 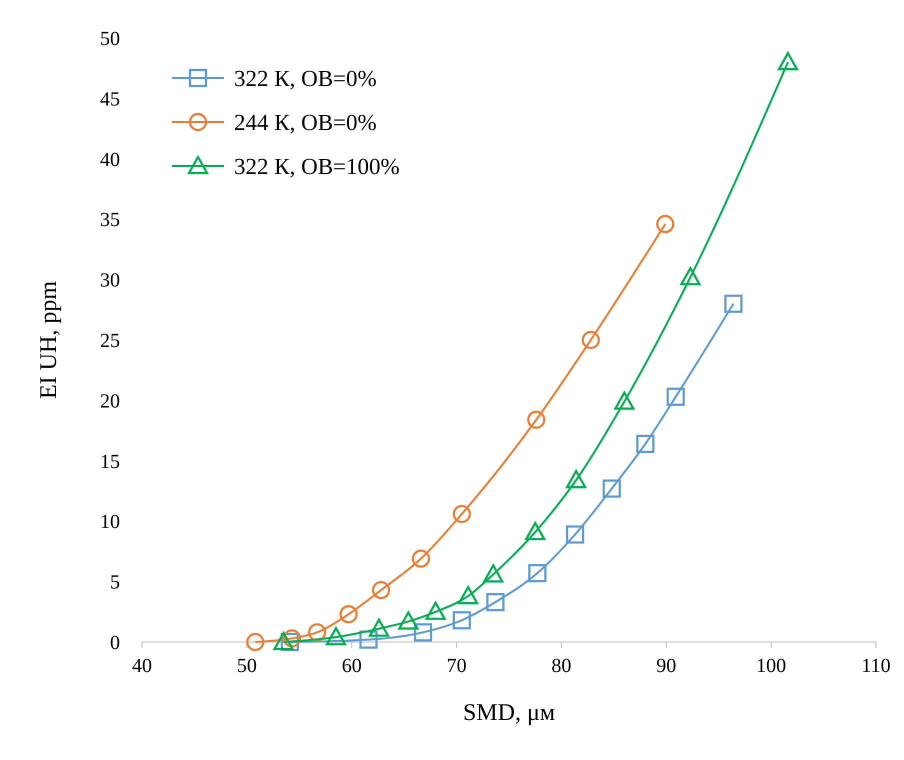 What do you see at coordinates (115, 583) in the screenshot?
I see `y-tick-label: 5` at bounding box center [115, 583].